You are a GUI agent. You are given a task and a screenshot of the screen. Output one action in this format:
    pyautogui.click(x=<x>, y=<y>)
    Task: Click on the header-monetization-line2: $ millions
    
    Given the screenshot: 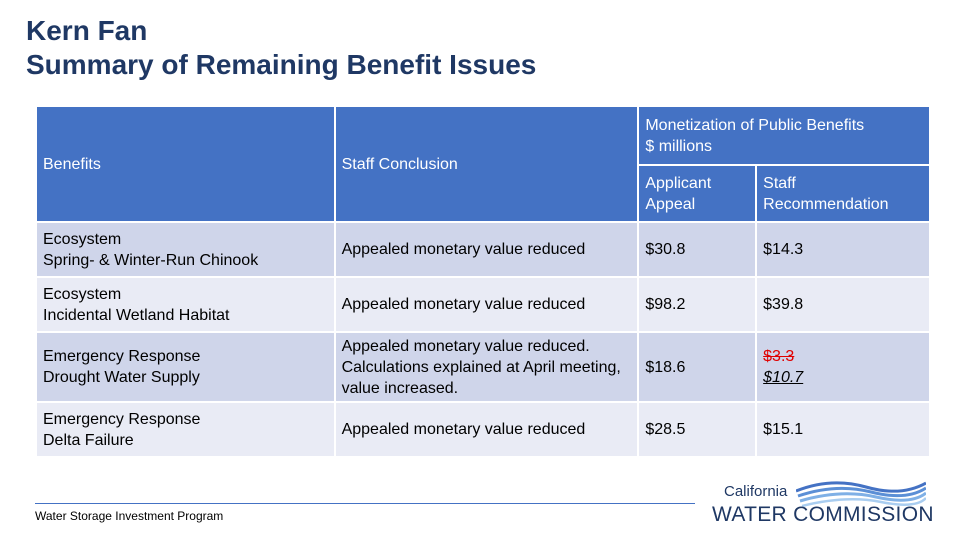 What is the action you would take?
    pyautogui.click(x=679, y=146)
    